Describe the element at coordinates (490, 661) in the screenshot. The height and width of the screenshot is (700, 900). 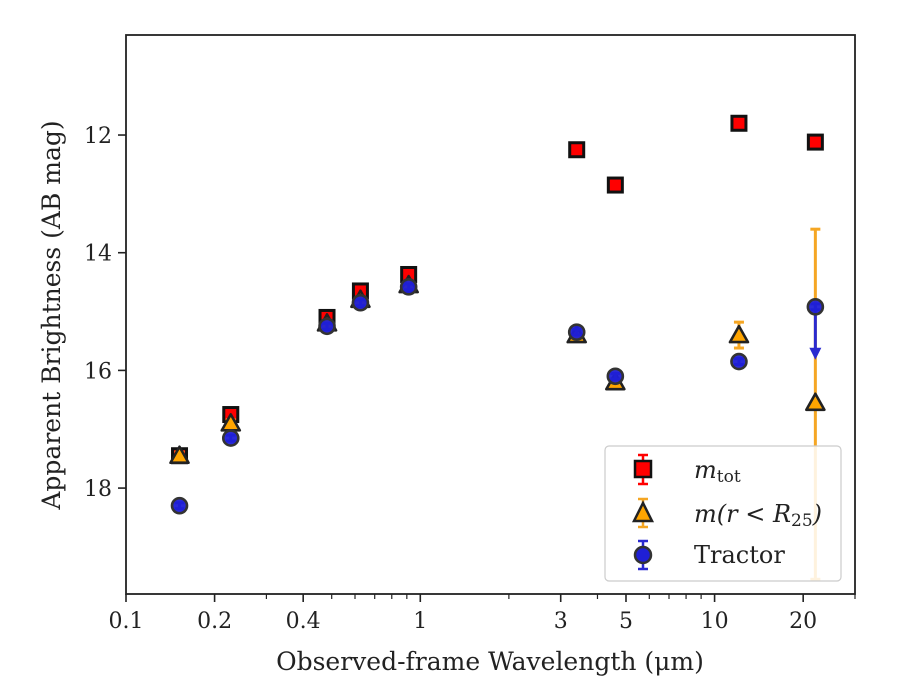
I see `x-axis-label: Observed-frame Wavelength (μm)` at that location.